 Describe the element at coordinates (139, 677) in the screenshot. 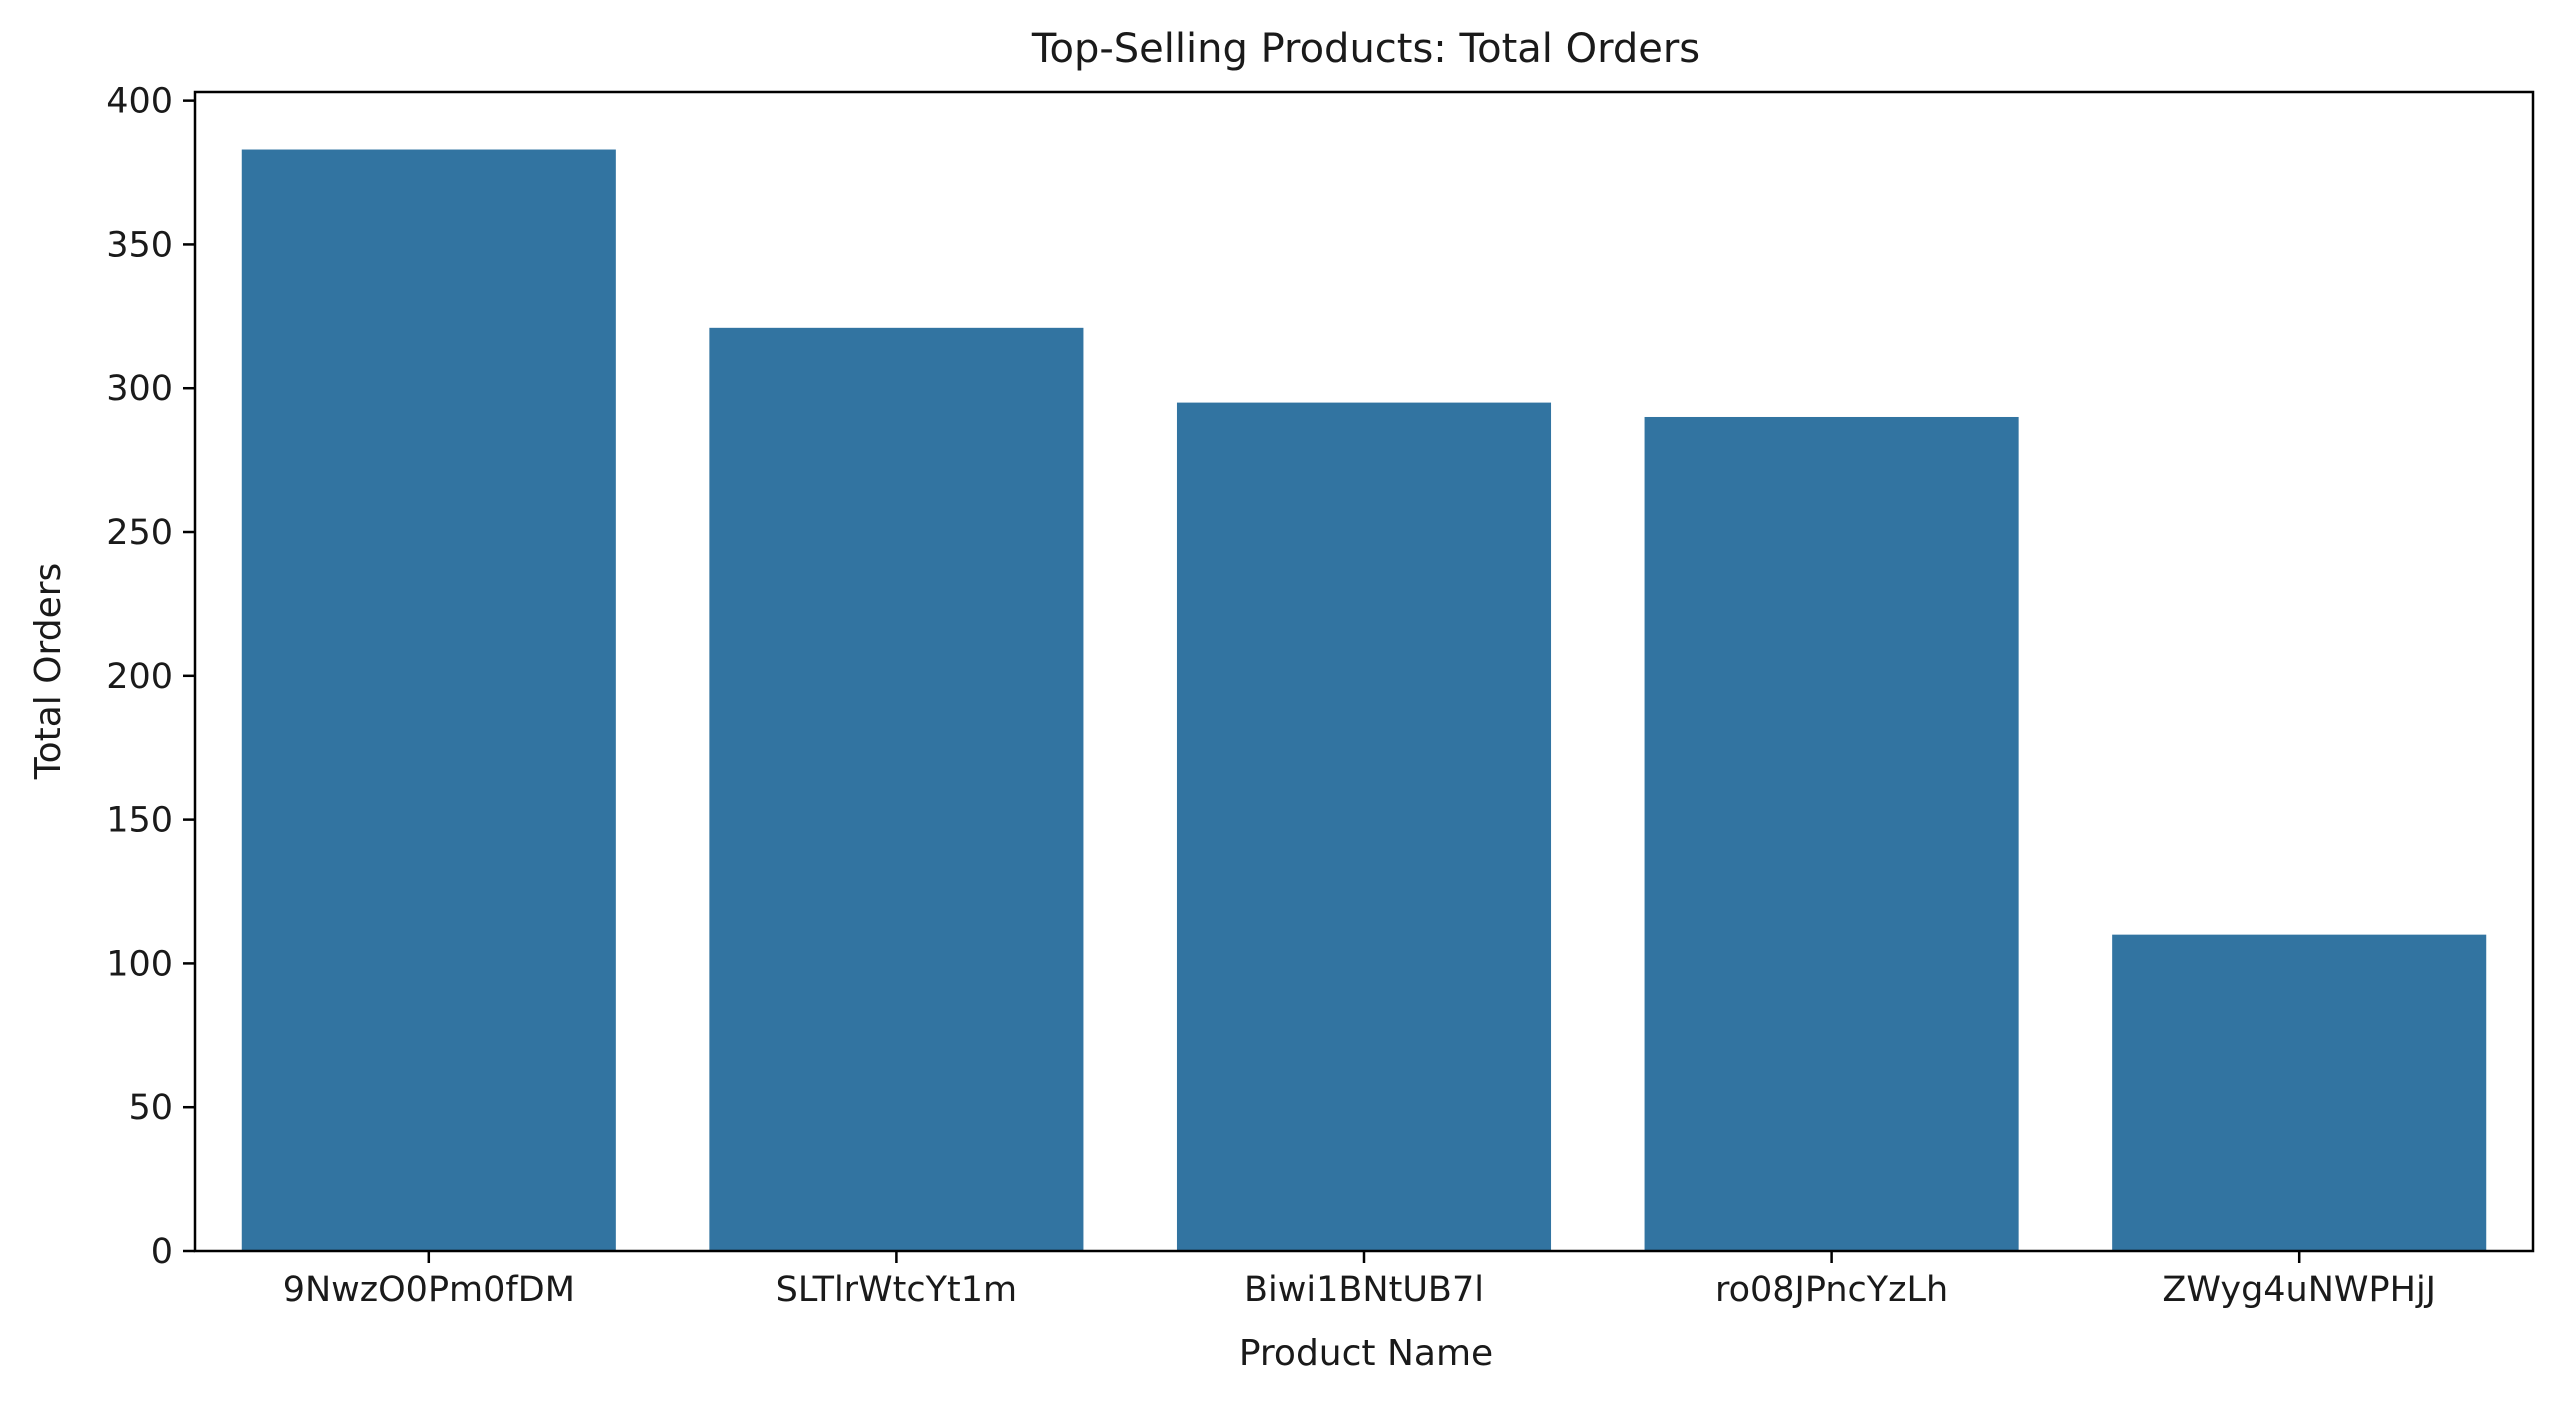

I see `y-tick-label: 200` at that location.